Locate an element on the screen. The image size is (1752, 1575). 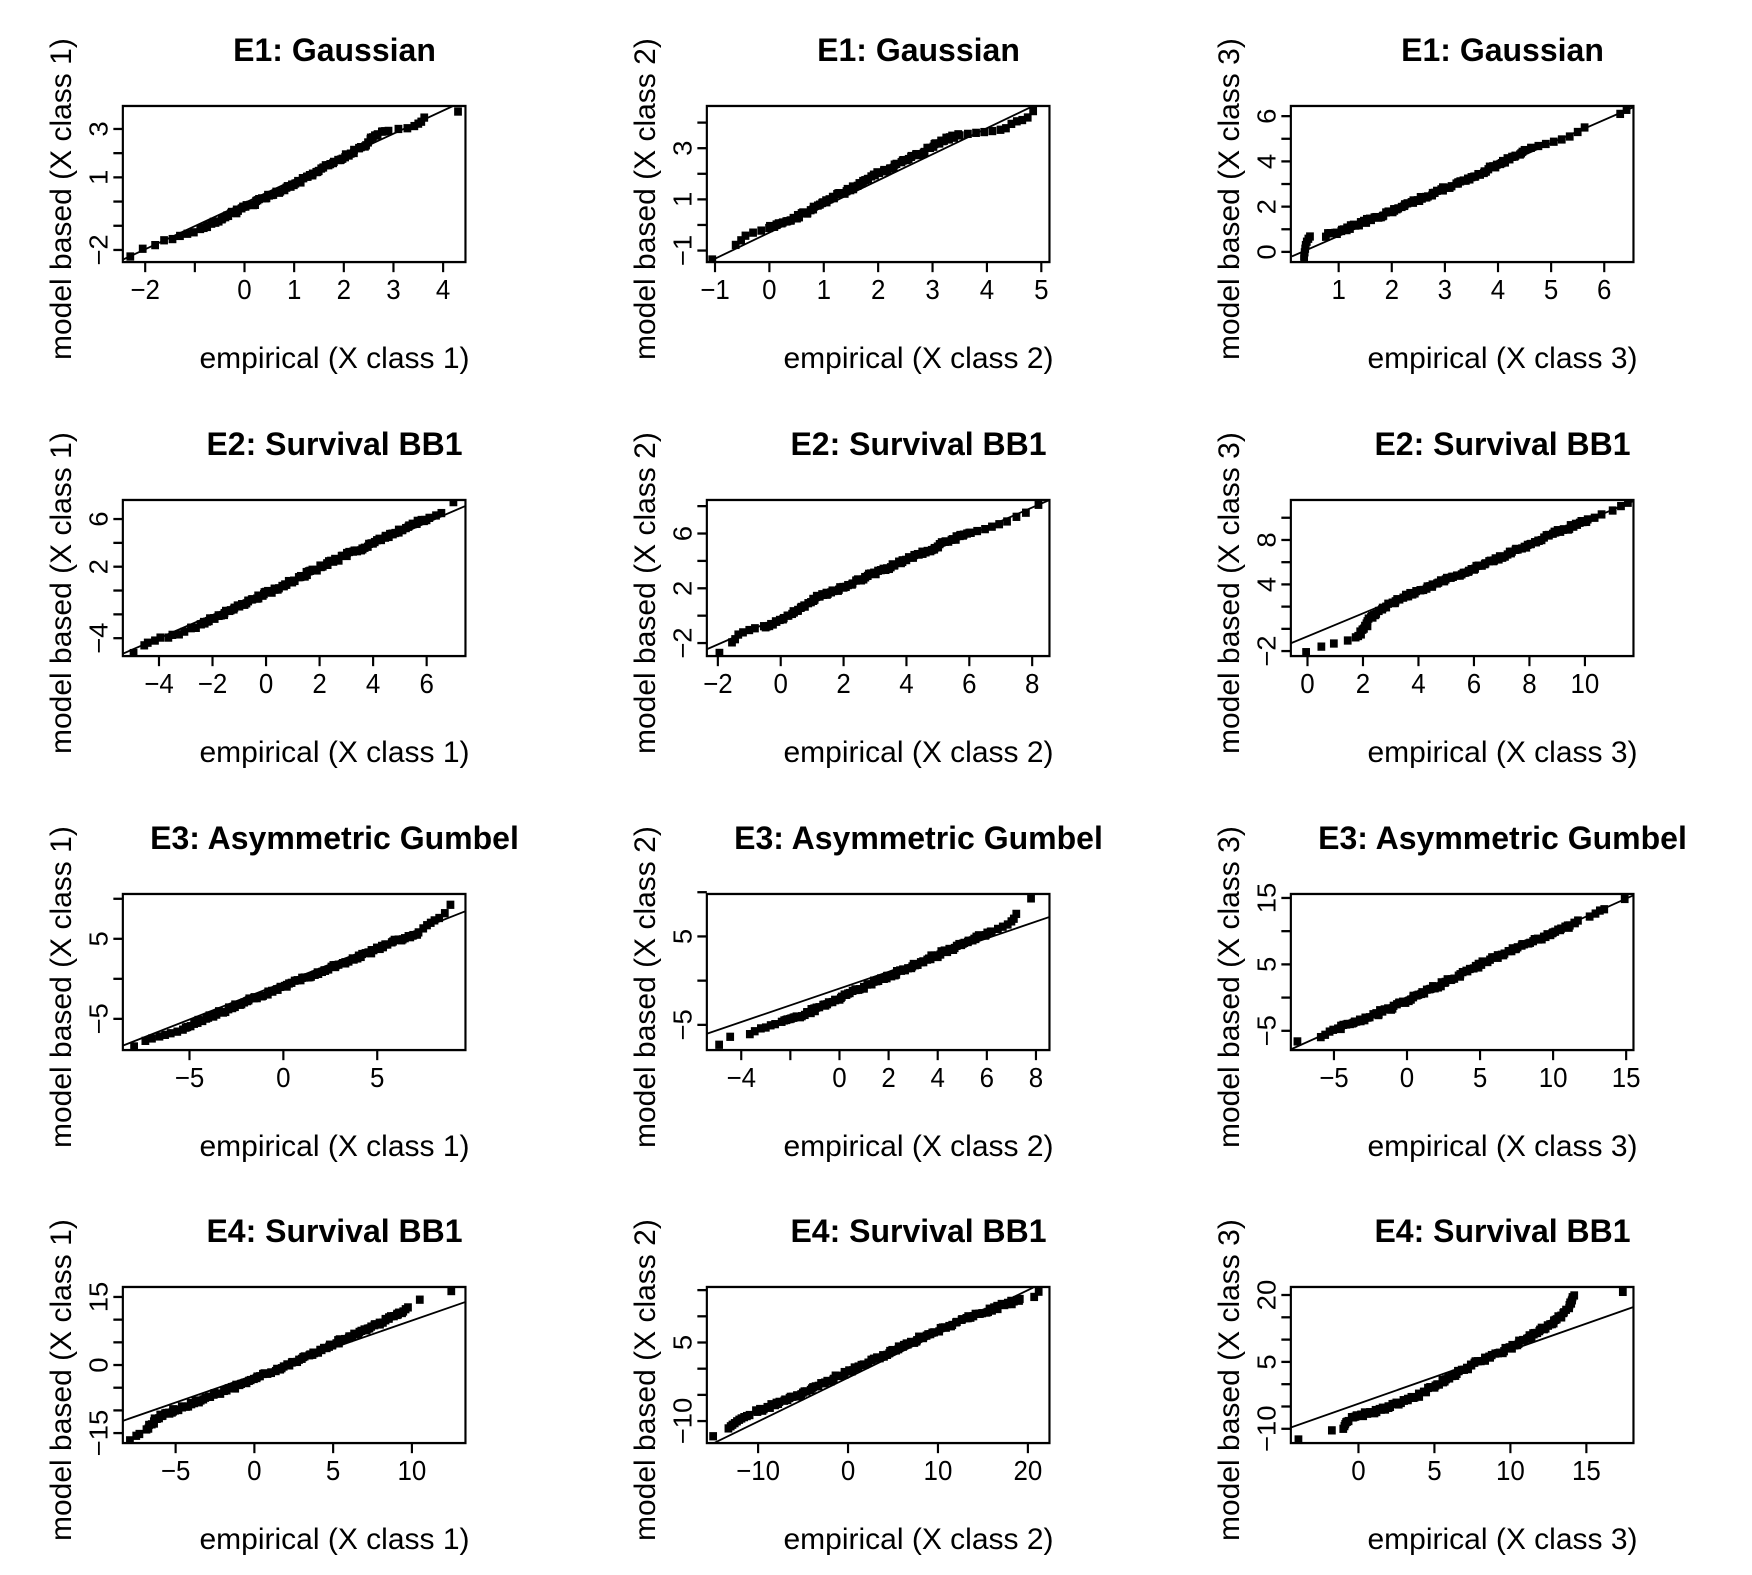
y-tick-label: 6 is located at coordinates (98, 518).